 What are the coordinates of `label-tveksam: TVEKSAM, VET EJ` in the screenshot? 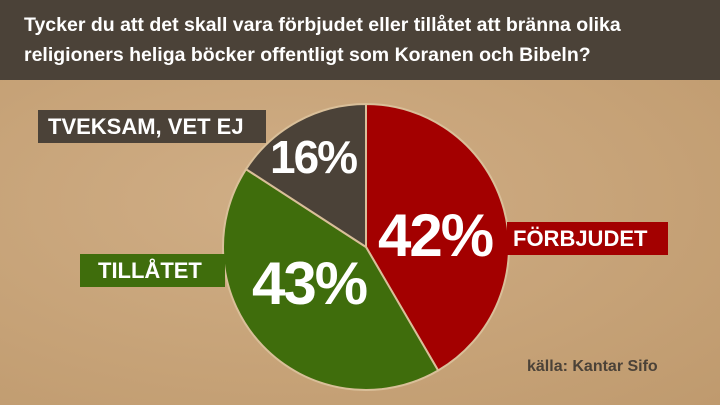 It's located at (152, 126).